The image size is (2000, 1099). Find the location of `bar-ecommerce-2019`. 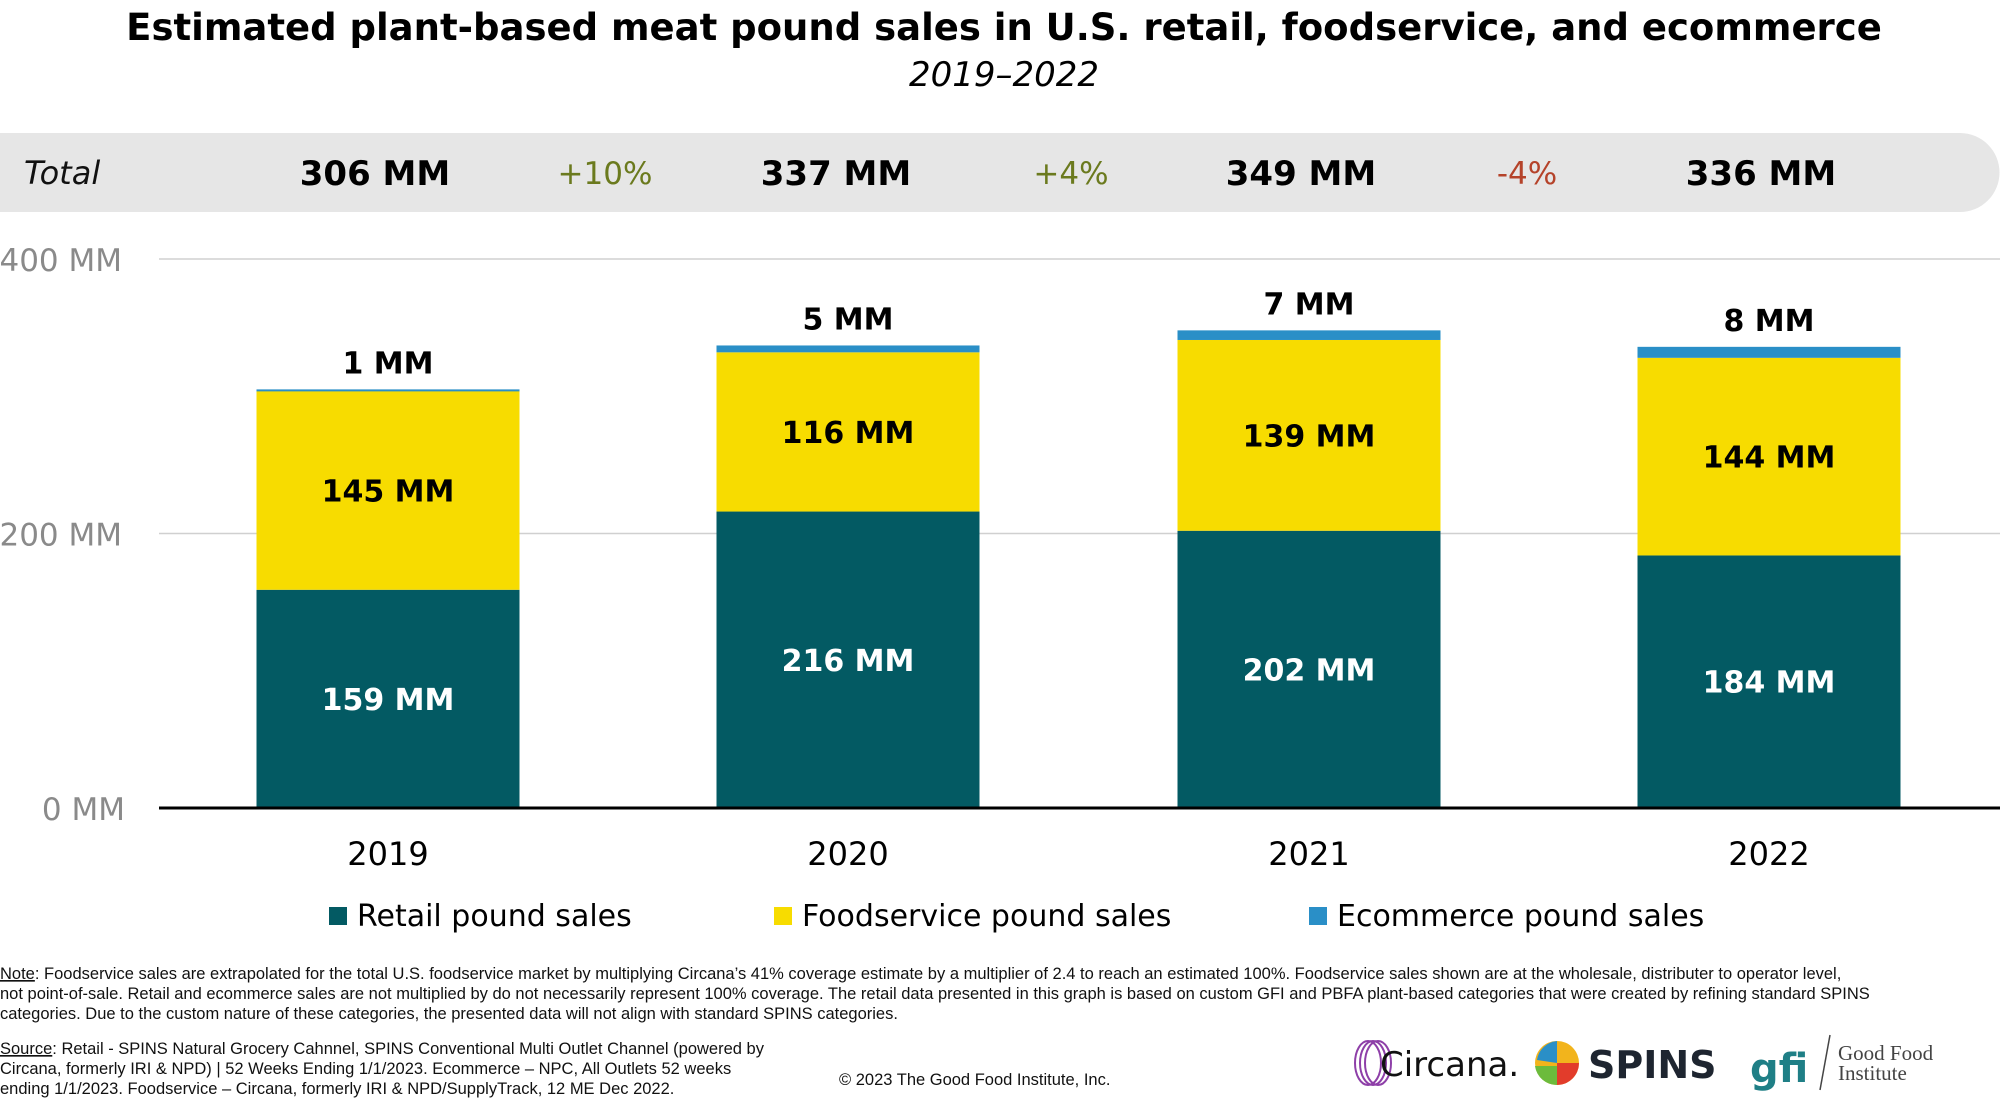

bar-ecommerce-2019 is located at coordinates (388, 390).